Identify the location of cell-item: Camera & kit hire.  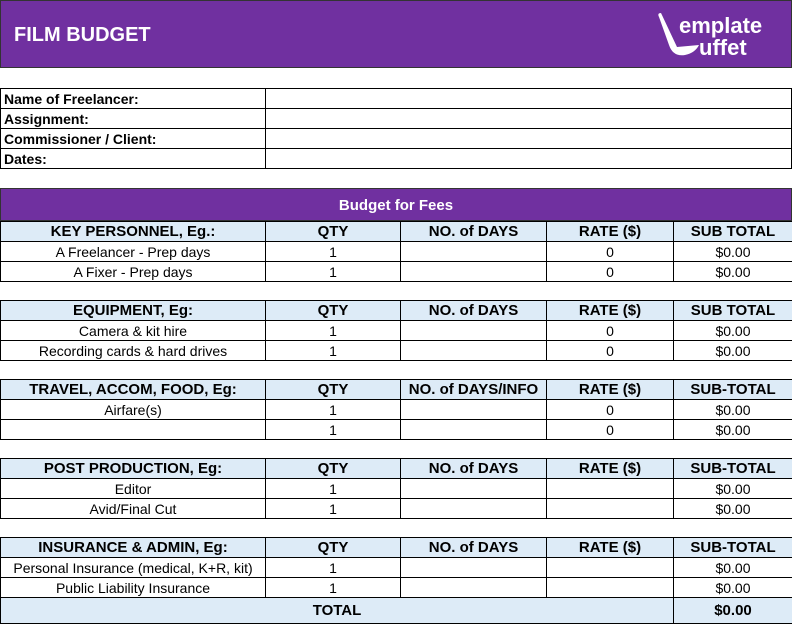
(133, 331).